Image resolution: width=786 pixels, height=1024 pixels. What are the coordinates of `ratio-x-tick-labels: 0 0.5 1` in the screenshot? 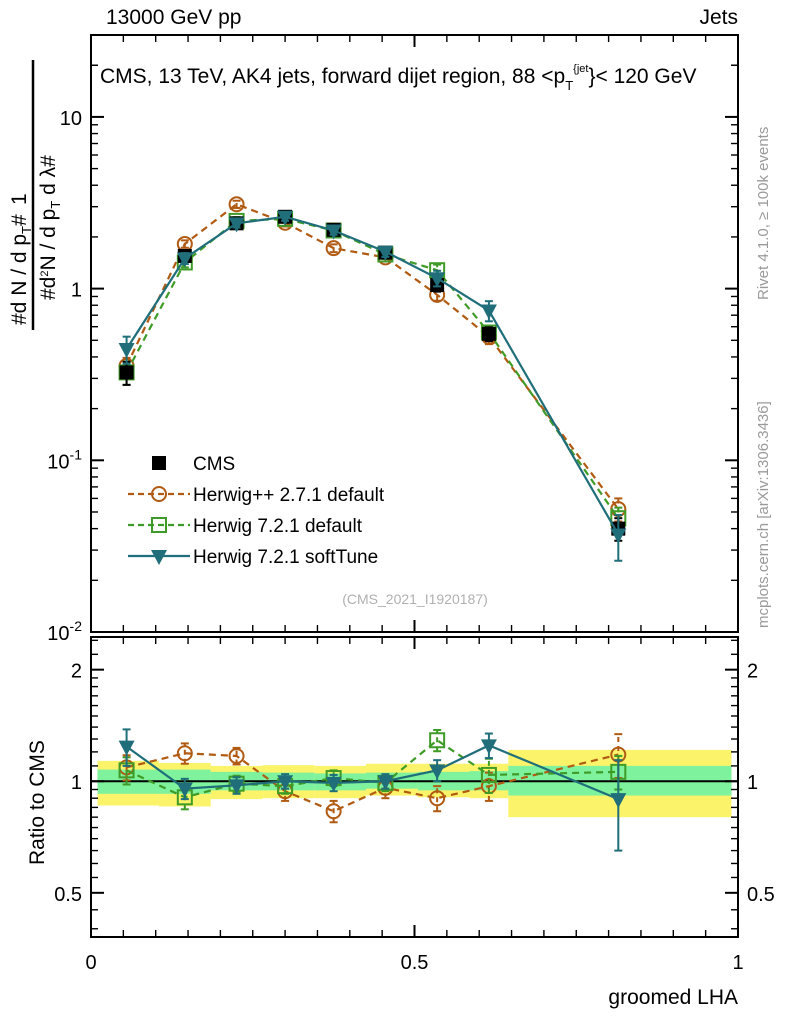 It's located at (414, 963).